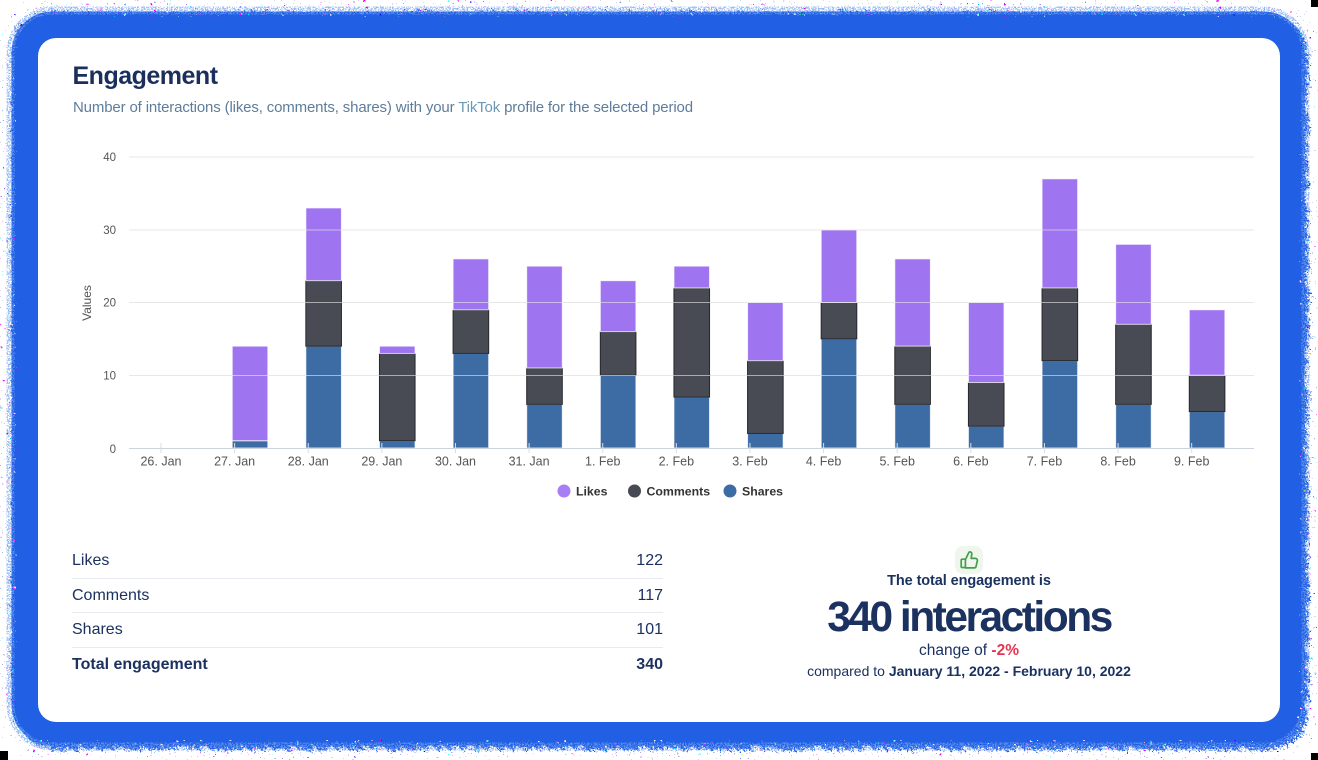  What do you see at coordinates (676, 462) in the screenshot?
I see `svg-text: 2. Feb` at bounding box center [676, 462].